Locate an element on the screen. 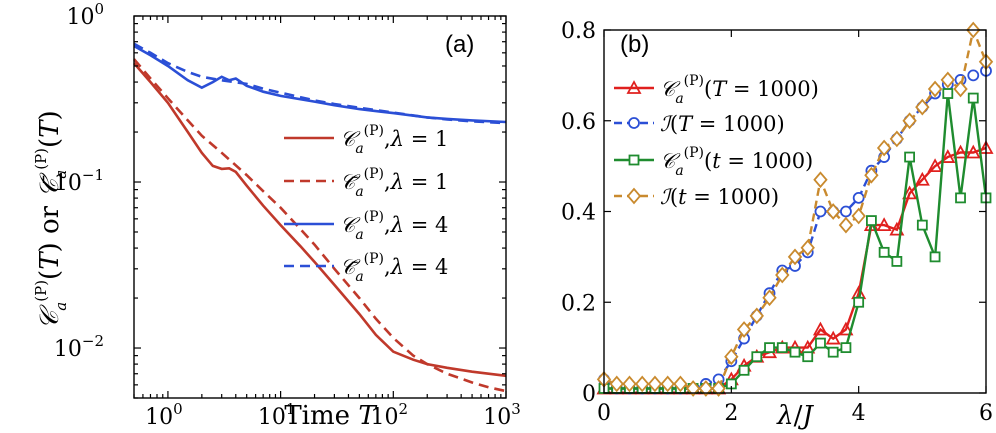 Image resolution: width=996 pixels, height=433 pixels. panel-b-legend-label-0: 𝒞a(P)(T = 1000) is located at coordinates (739, 90).